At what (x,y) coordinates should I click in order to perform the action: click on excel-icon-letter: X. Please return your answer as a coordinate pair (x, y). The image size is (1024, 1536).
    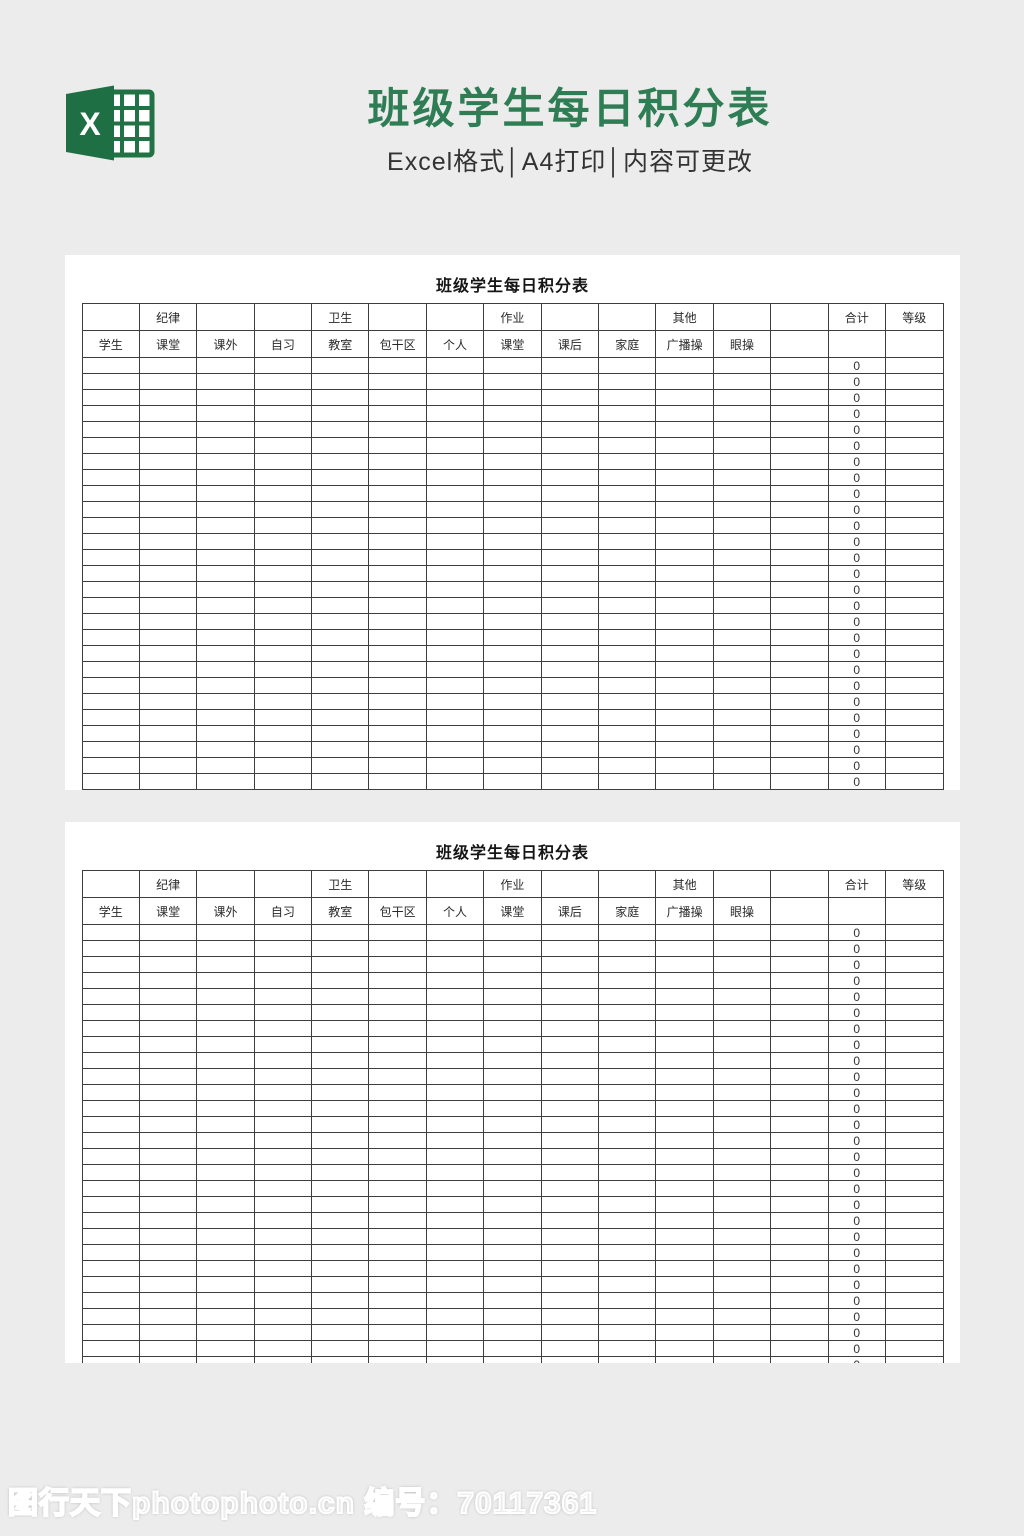
    Looking at the image, I should click on (90, 124).